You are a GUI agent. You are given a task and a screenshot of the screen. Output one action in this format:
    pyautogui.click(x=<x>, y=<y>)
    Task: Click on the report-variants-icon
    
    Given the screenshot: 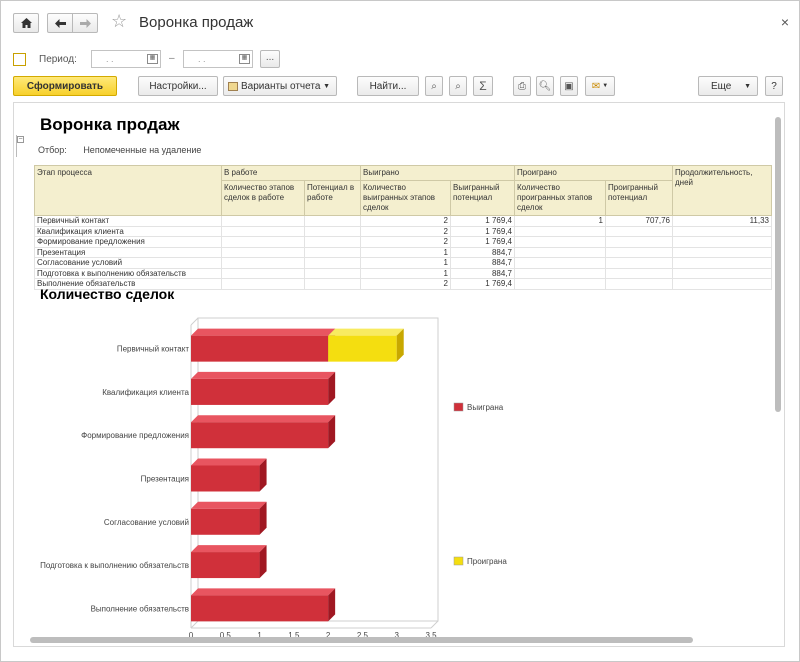 What is the action you would take?
    pyautogui.click(x=233, y=86)
    